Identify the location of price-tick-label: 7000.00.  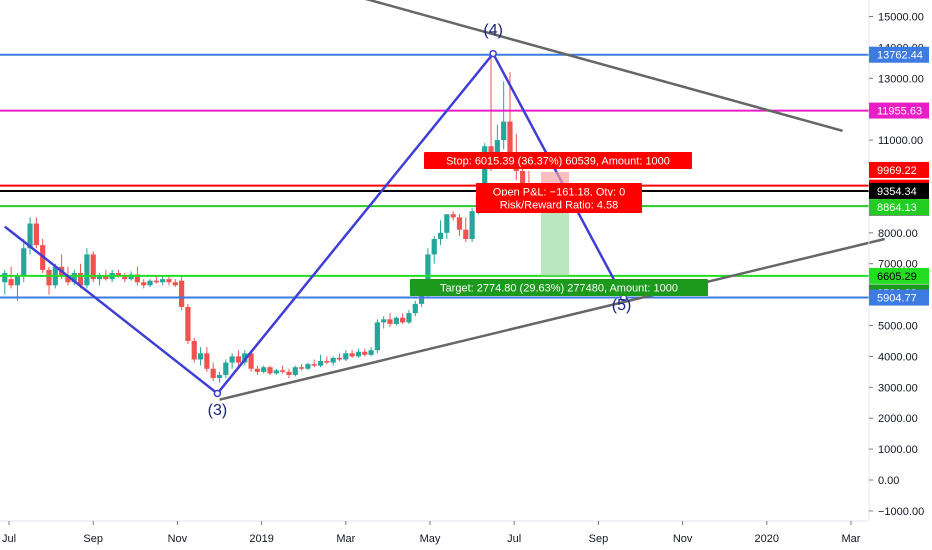
(898, 265).